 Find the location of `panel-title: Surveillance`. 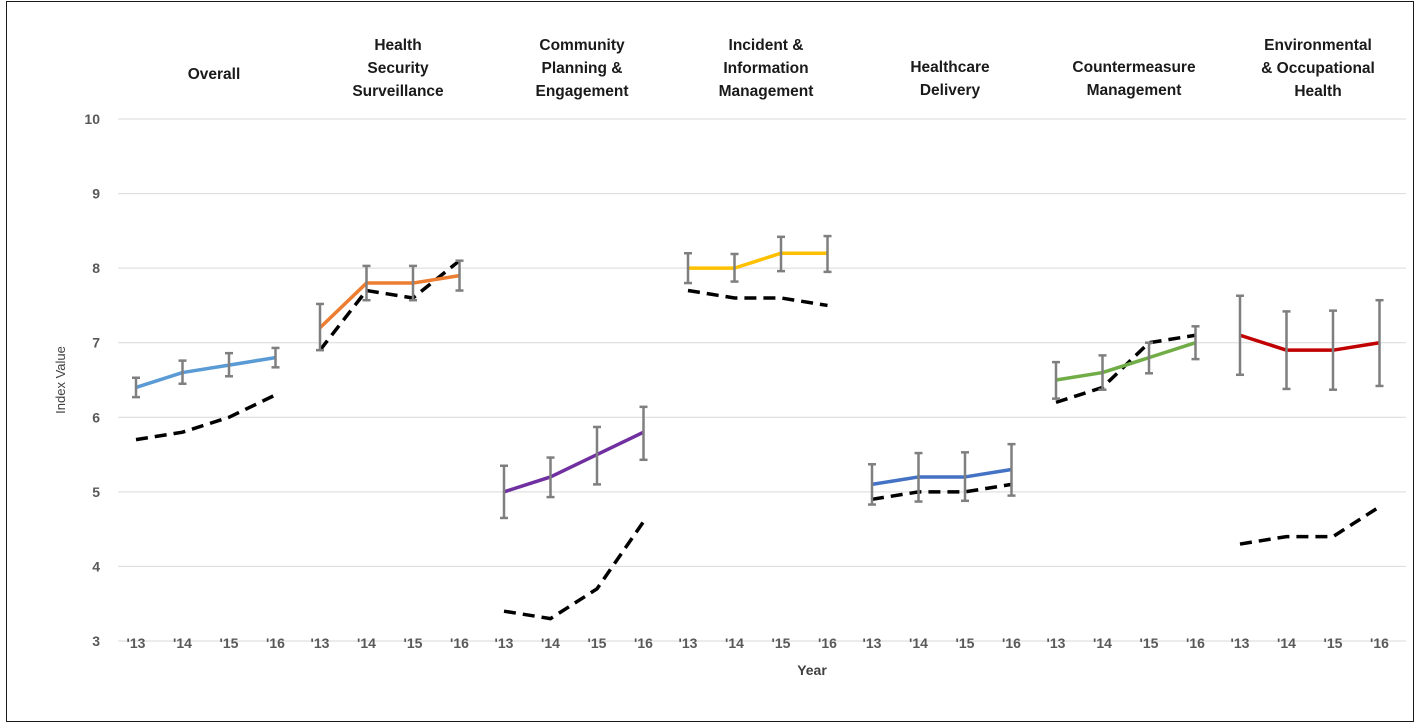

panel-title: Surveillance is located at coordinates (398, 91).